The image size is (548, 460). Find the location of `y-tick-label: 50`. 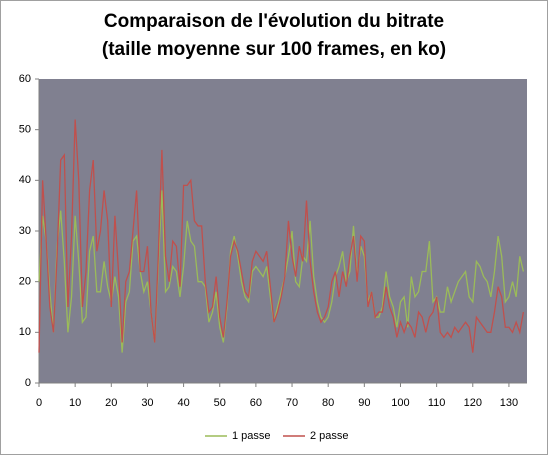

y-tick-label: 50 is located at coordinates (25, 130).